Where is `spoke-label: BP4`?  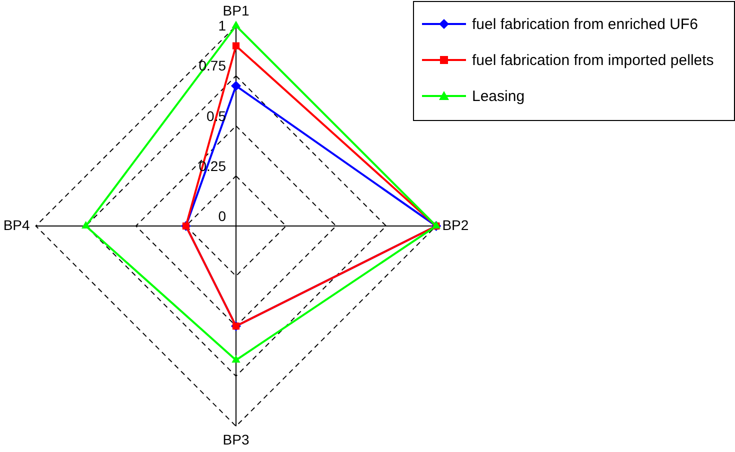
spoke-label: BP4 is located at coordinates (16, 224).